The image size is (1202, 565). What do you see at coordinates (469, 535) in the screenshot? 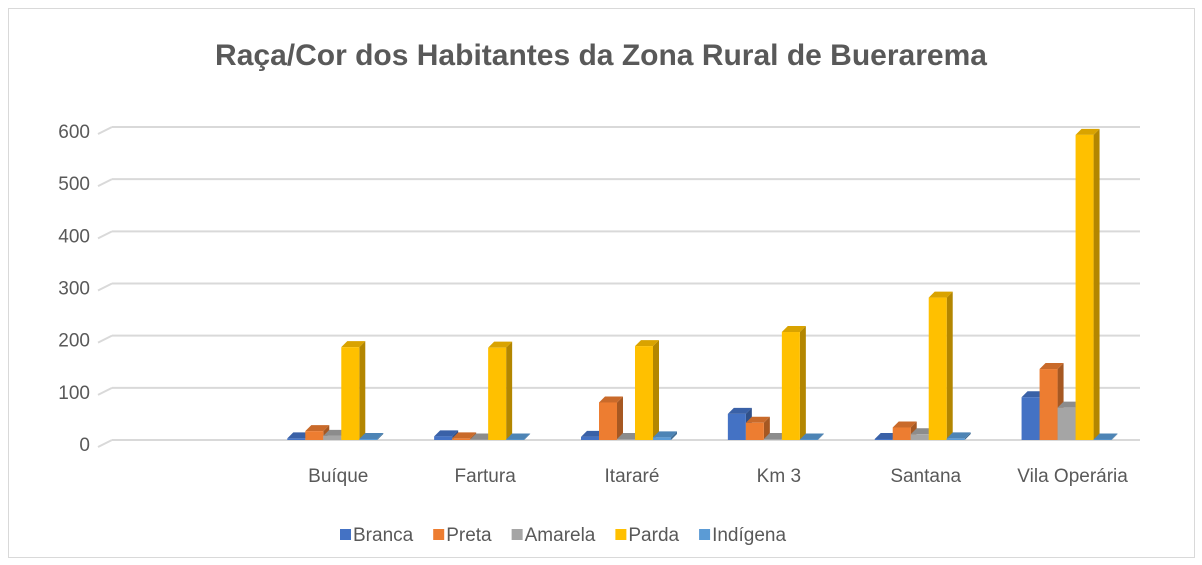
I see `legend-label: Preta` at bounding box center [469, 535].